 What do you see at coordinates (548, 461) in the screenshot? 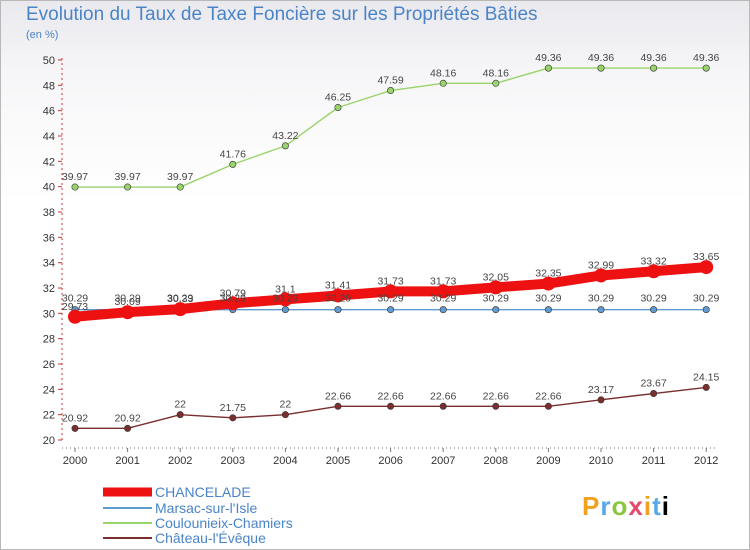
I see `x-tick-label: 2009` at bounding box center [548, 461].